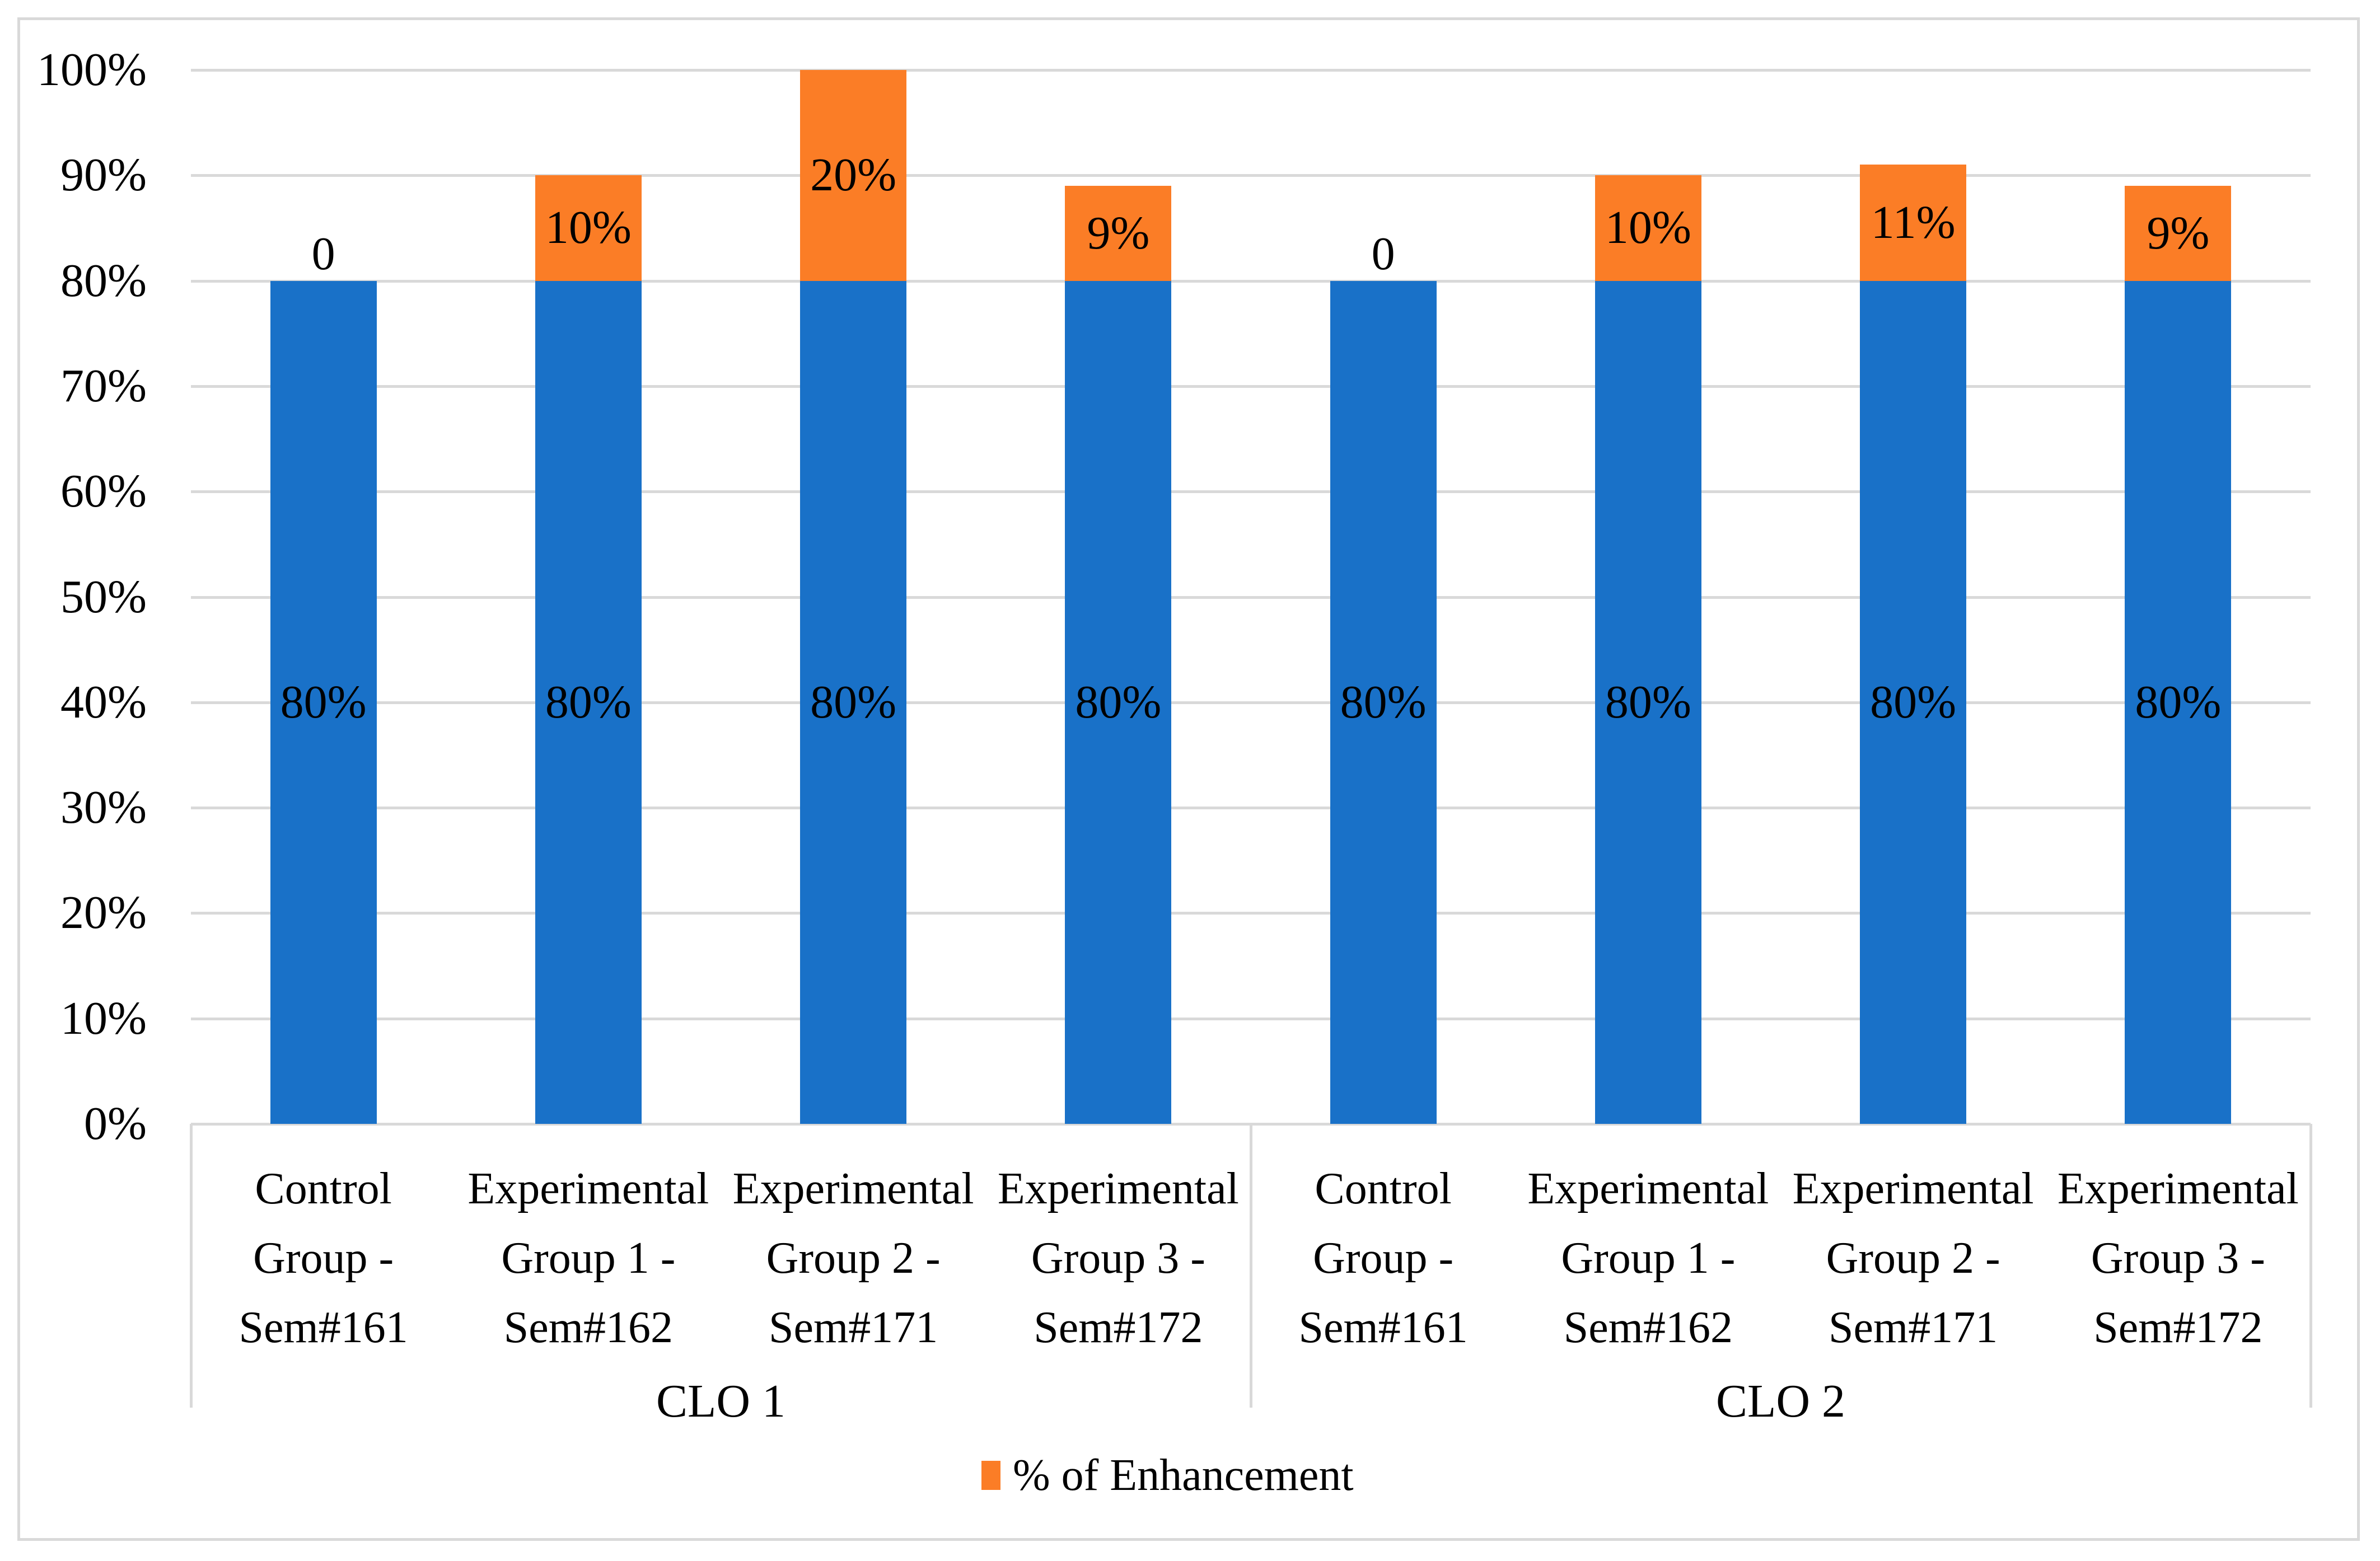  What do you see at coordinates (1780, 1401) in the screenshot?
I see `axis-group-label: CLO 2` at bounding box center [1780, 1401].